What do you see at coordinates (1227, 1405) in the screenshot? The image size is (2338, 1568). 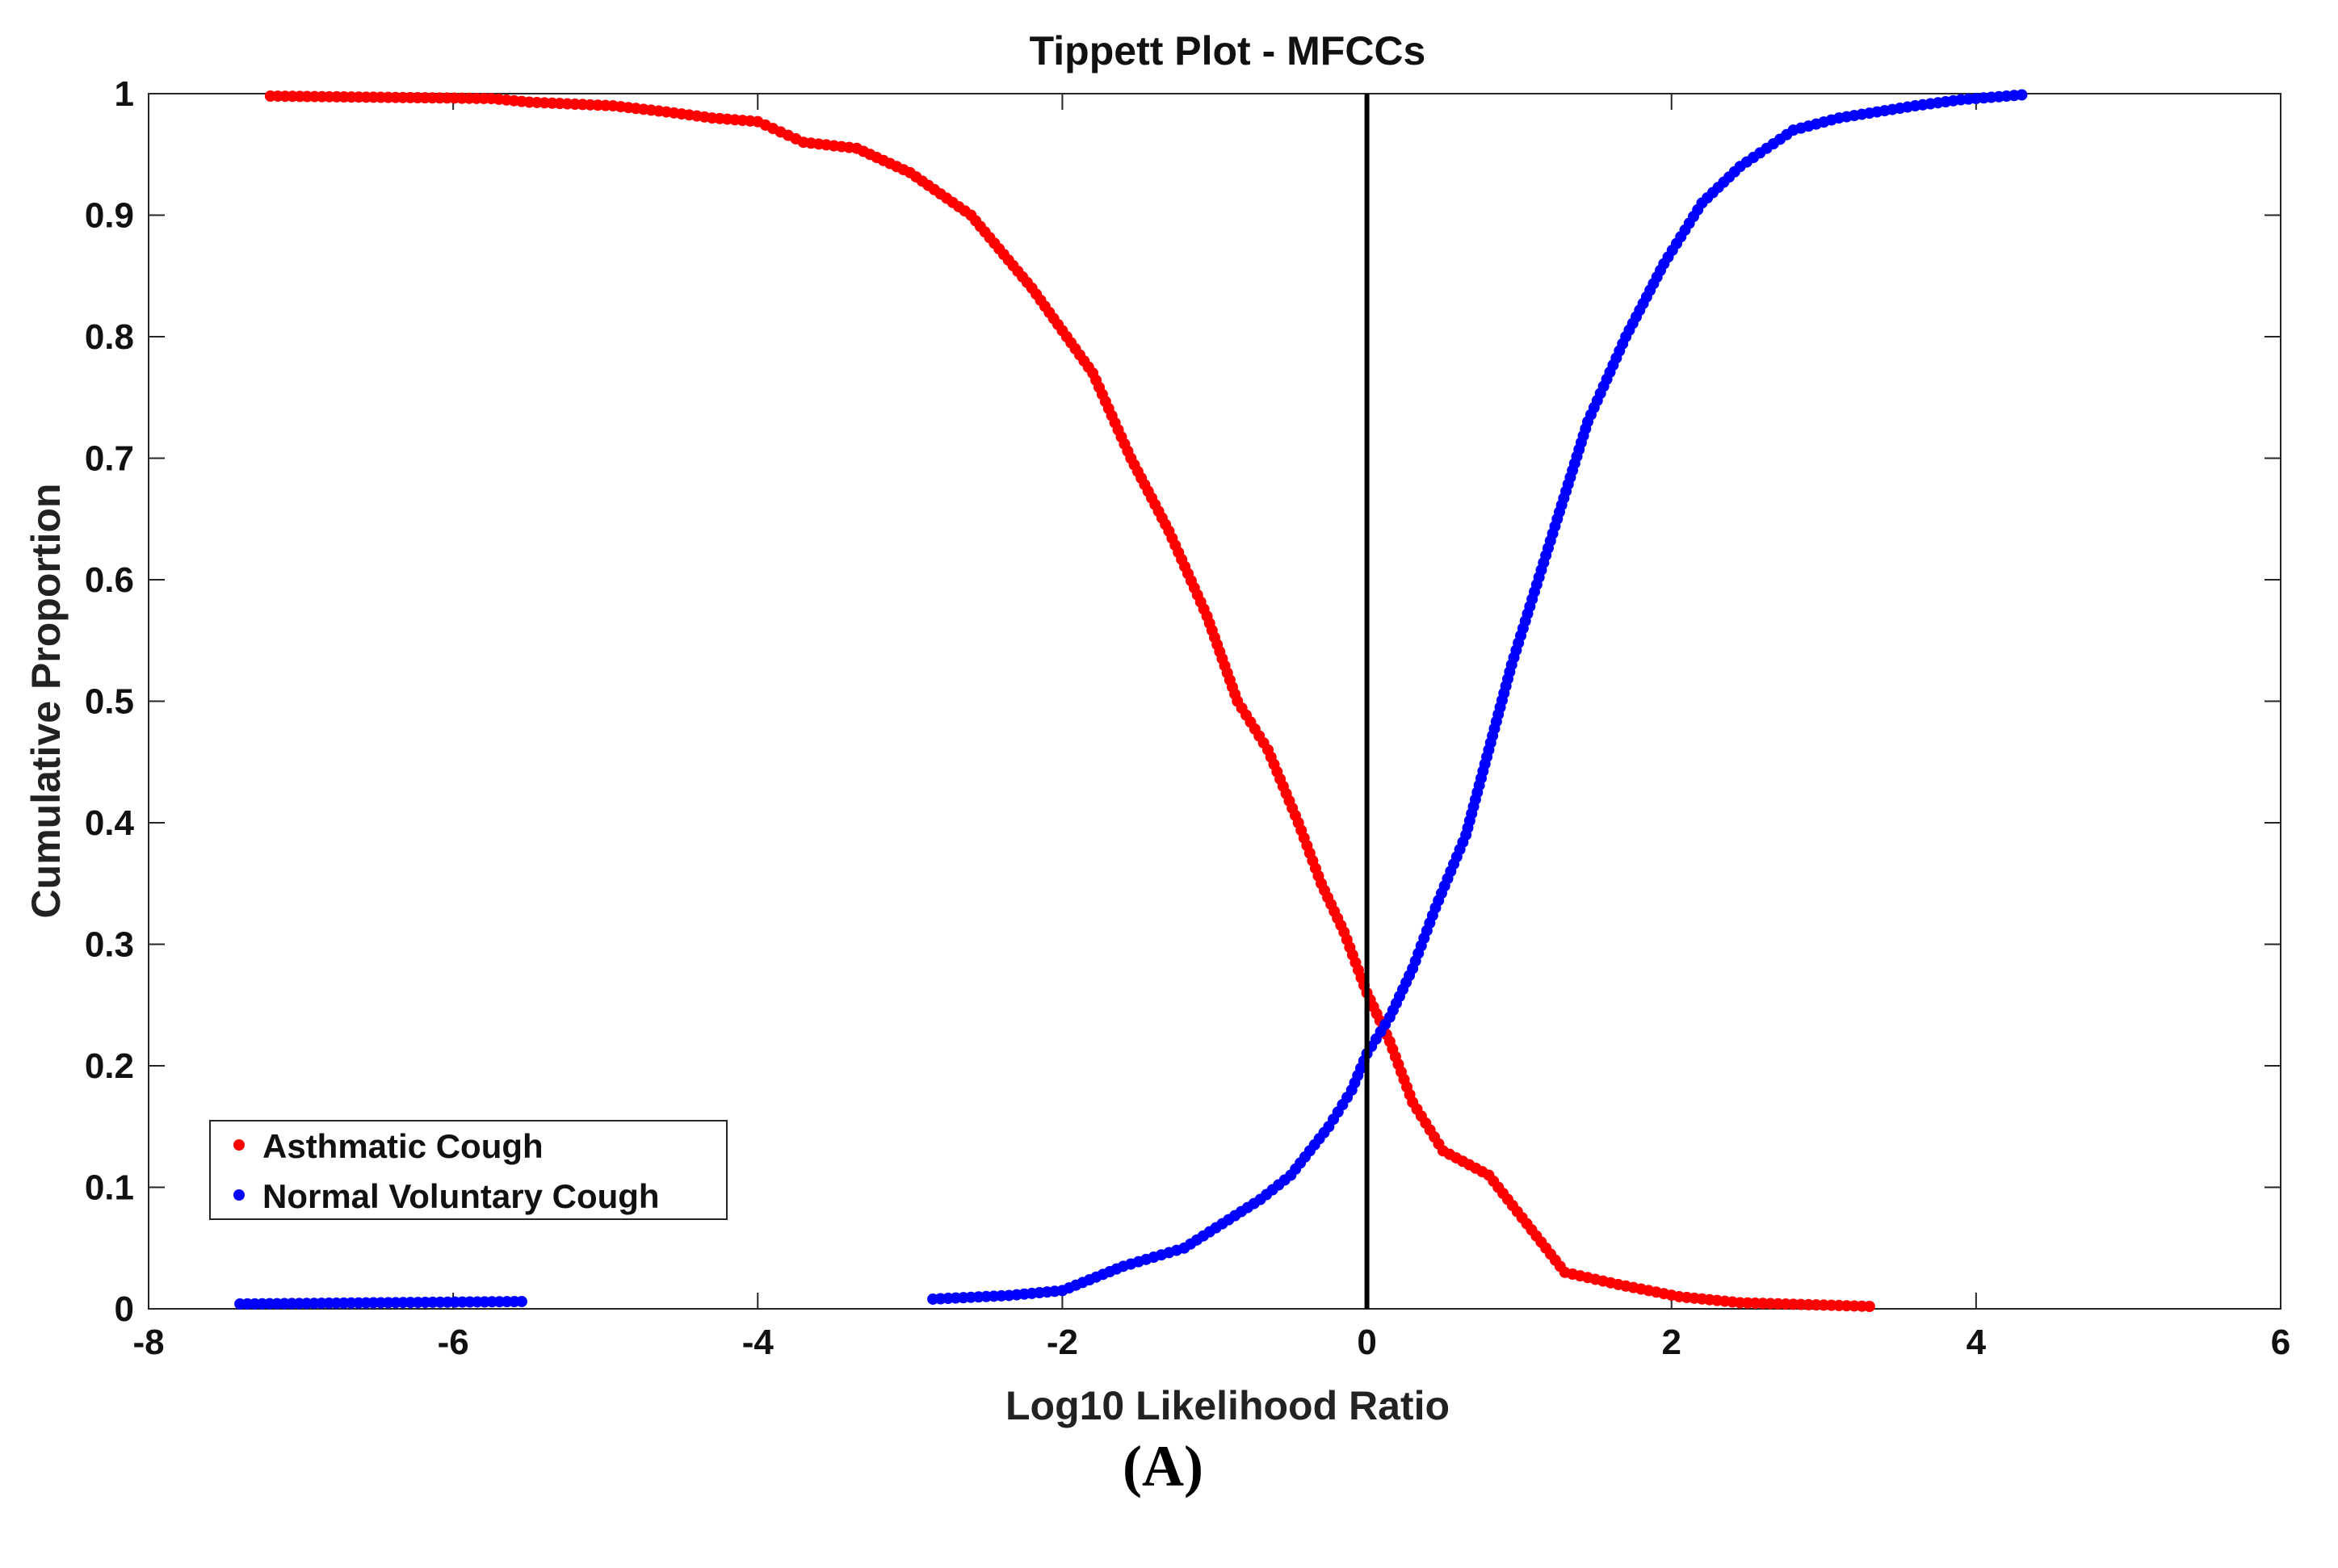 I see `x-axis-label: Log10 Likelihood Ratio` at bounding box center [1227, 1405].